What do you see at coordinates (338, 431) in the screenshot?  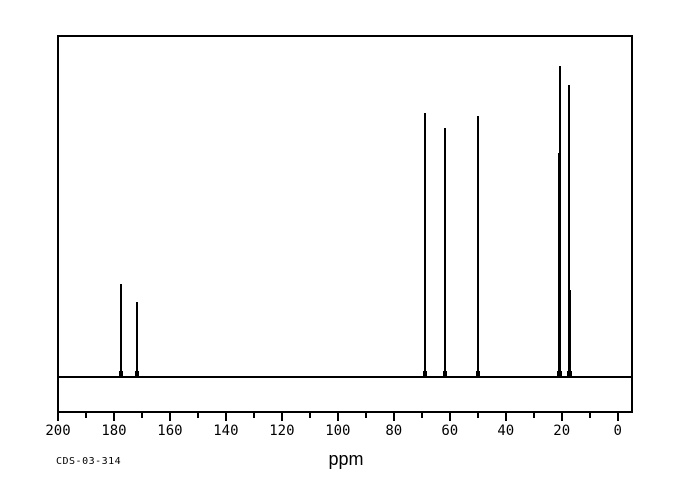 I see `x-axis-tick-label: 100` at bounding box center [338, 431].